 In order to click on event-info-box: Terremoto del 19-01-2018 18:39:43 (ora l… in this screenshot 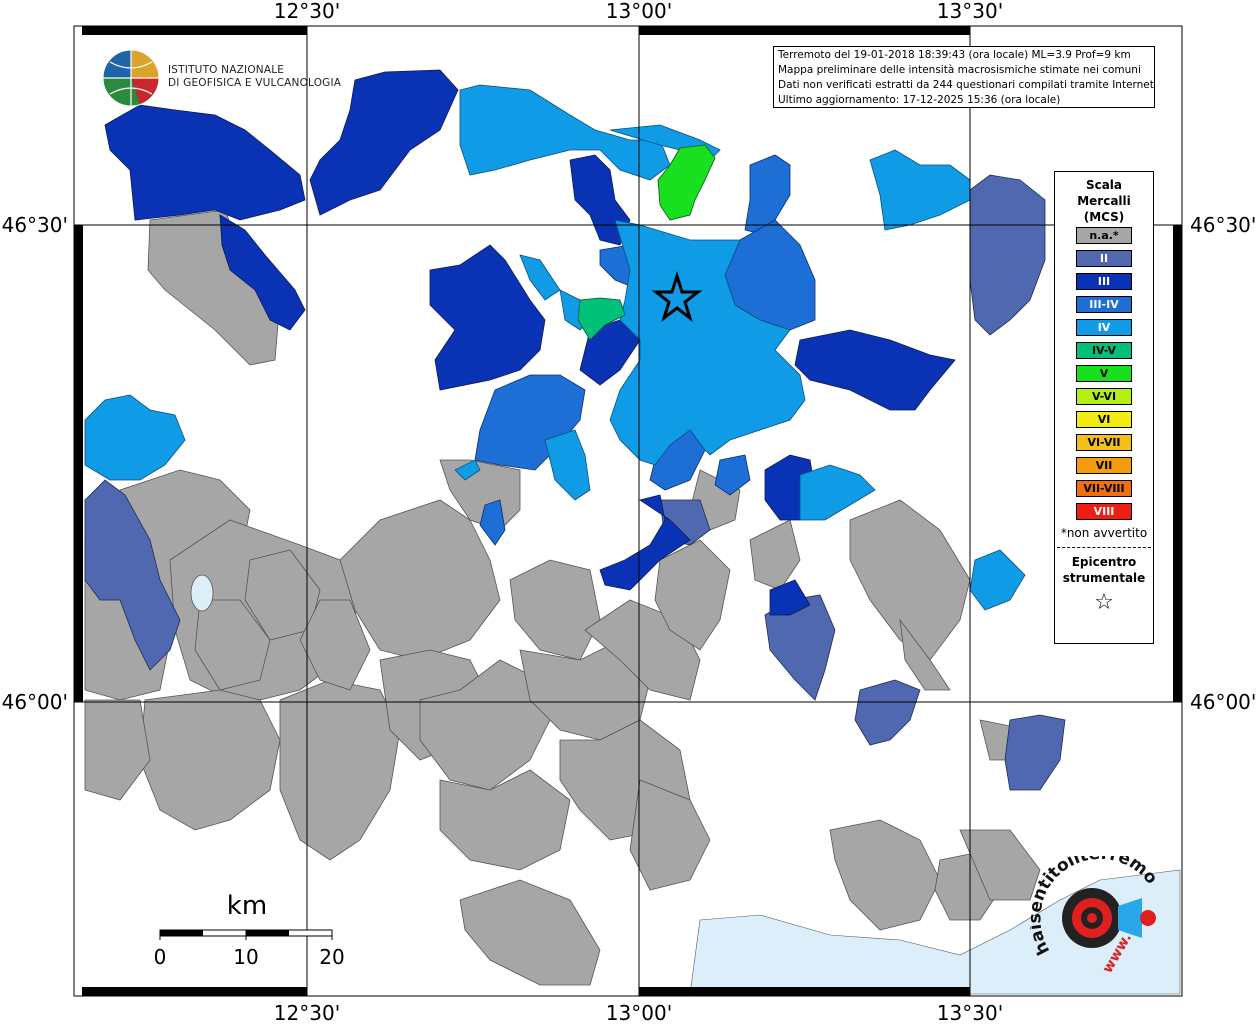, I will do `click(964, 77)`.